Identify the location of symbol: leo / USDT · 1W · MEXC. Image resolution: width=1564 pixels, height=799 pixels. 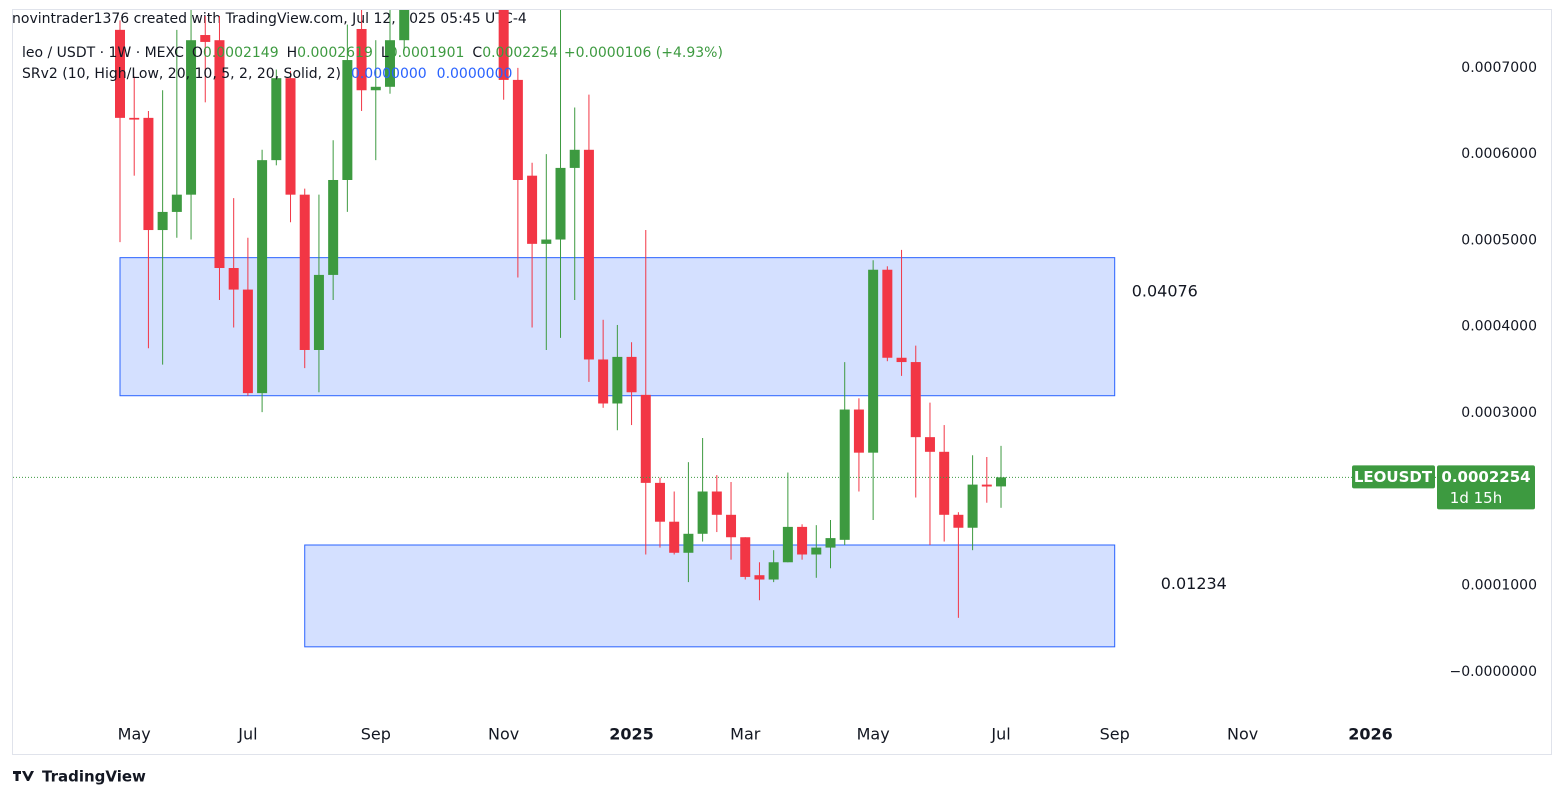
(103, 53).